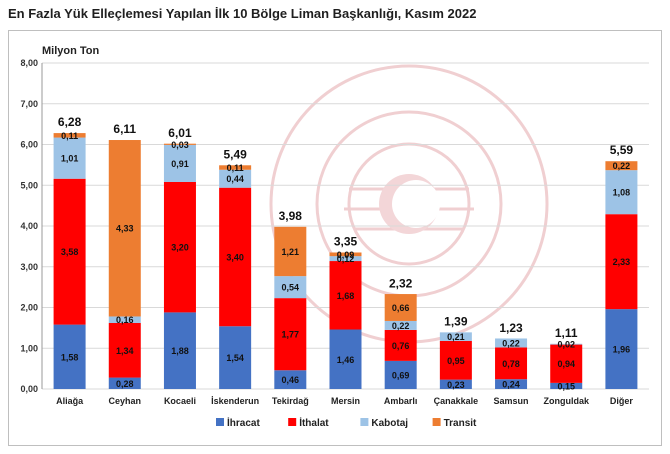 The height and width of the screenshot is (454, 670). I want to click on data-label: 0,46, so click(291, 380).